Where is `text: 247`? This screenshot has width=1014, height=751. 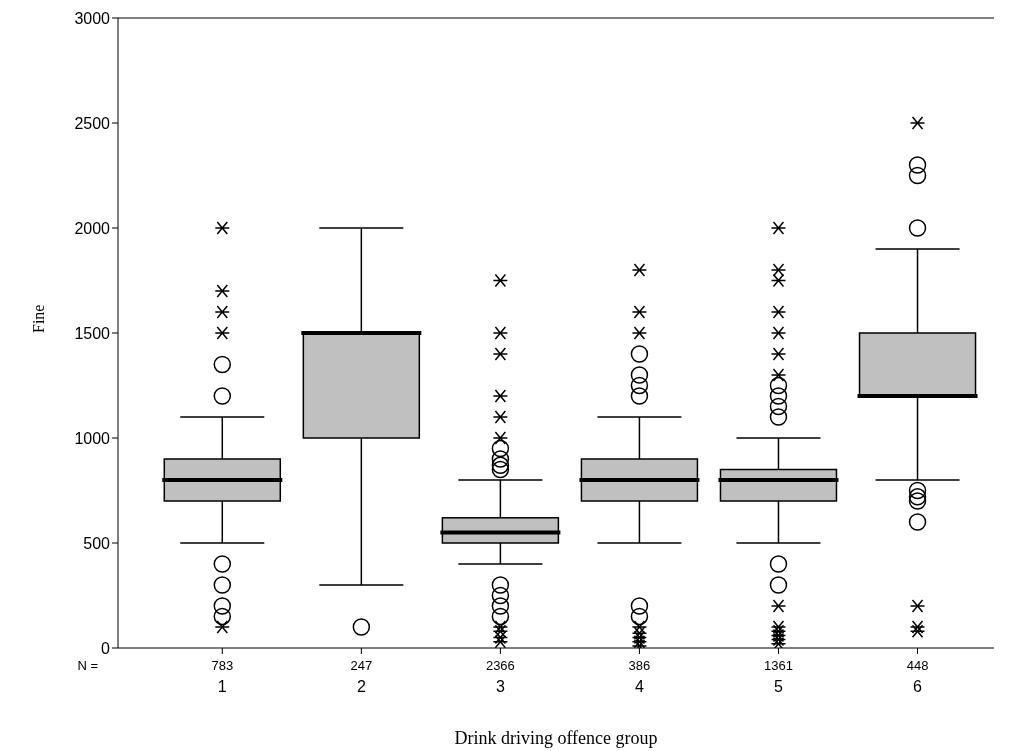 text: 247 is located at coordinates (361, 665).